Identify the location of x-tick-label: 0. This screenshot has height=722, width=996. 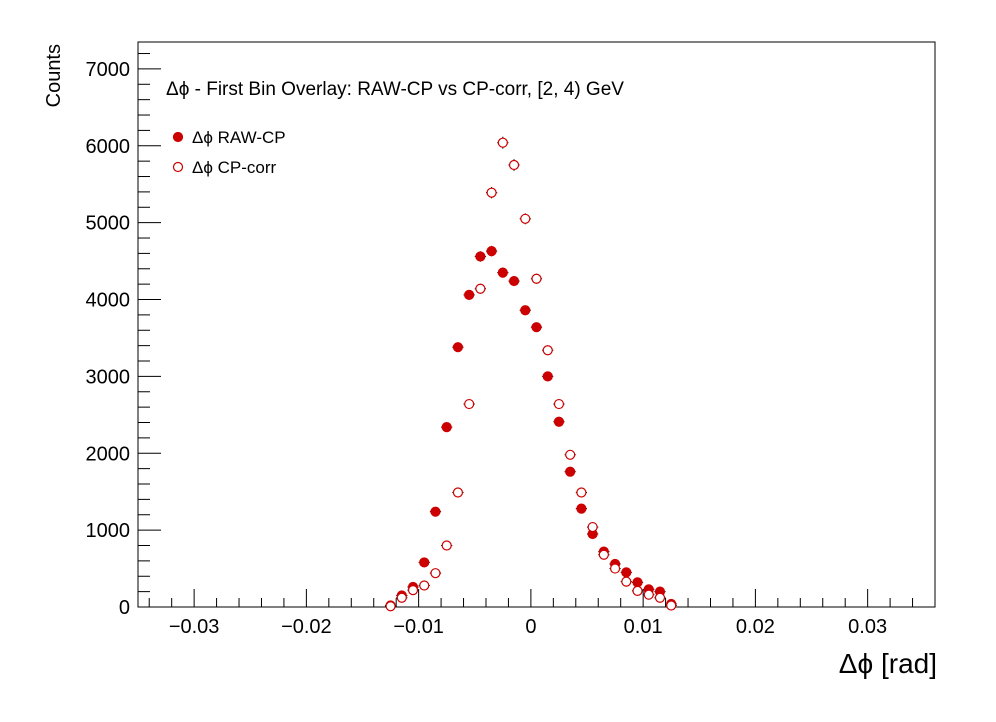
(530, 627).